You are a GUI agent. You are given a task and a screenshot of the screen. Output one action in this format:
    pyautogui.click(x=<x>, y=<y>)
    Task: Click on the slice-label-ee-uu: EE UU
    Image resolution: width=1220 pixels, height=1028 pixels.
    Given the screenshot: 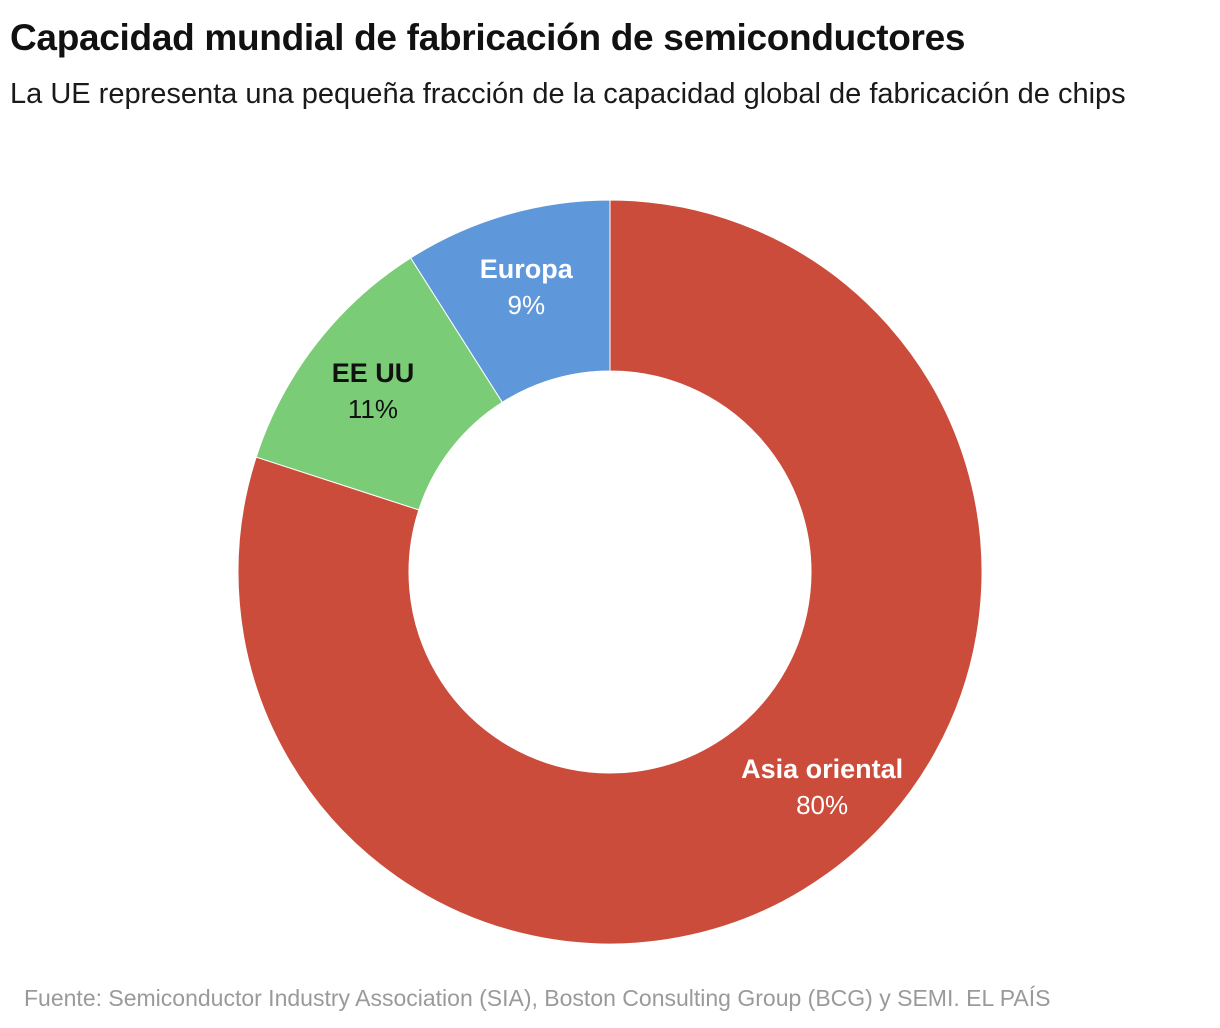 What is the action you would take?
    pyautogui.click(x=373, y=373)
    